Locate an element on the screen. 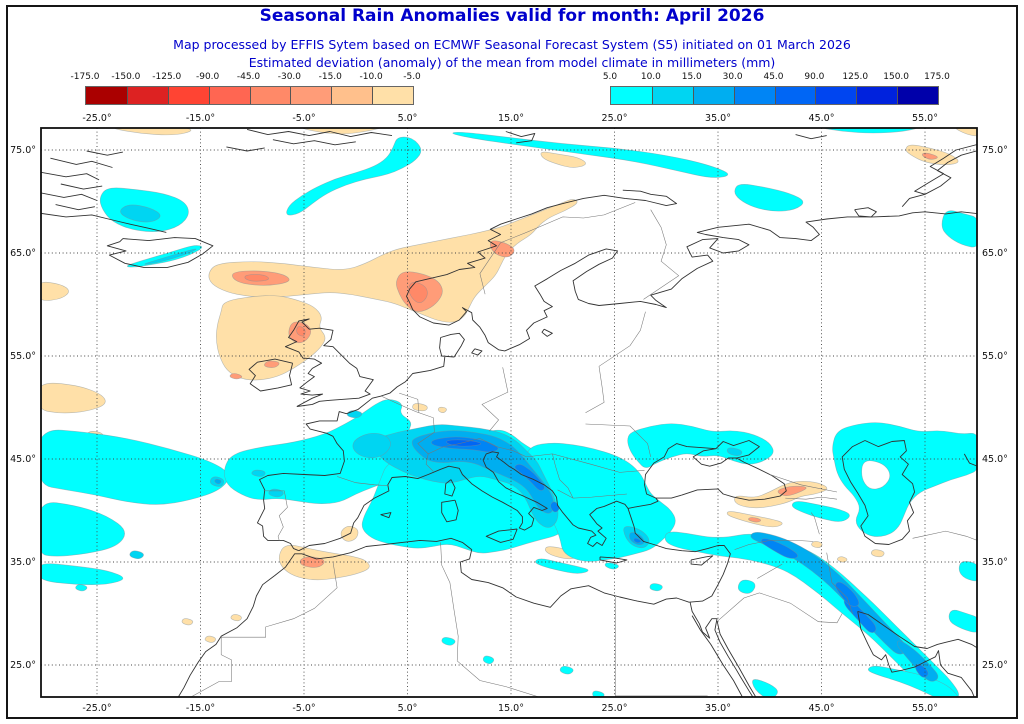  lon-label-top: 35.0° is located at coordinates (718, 118).